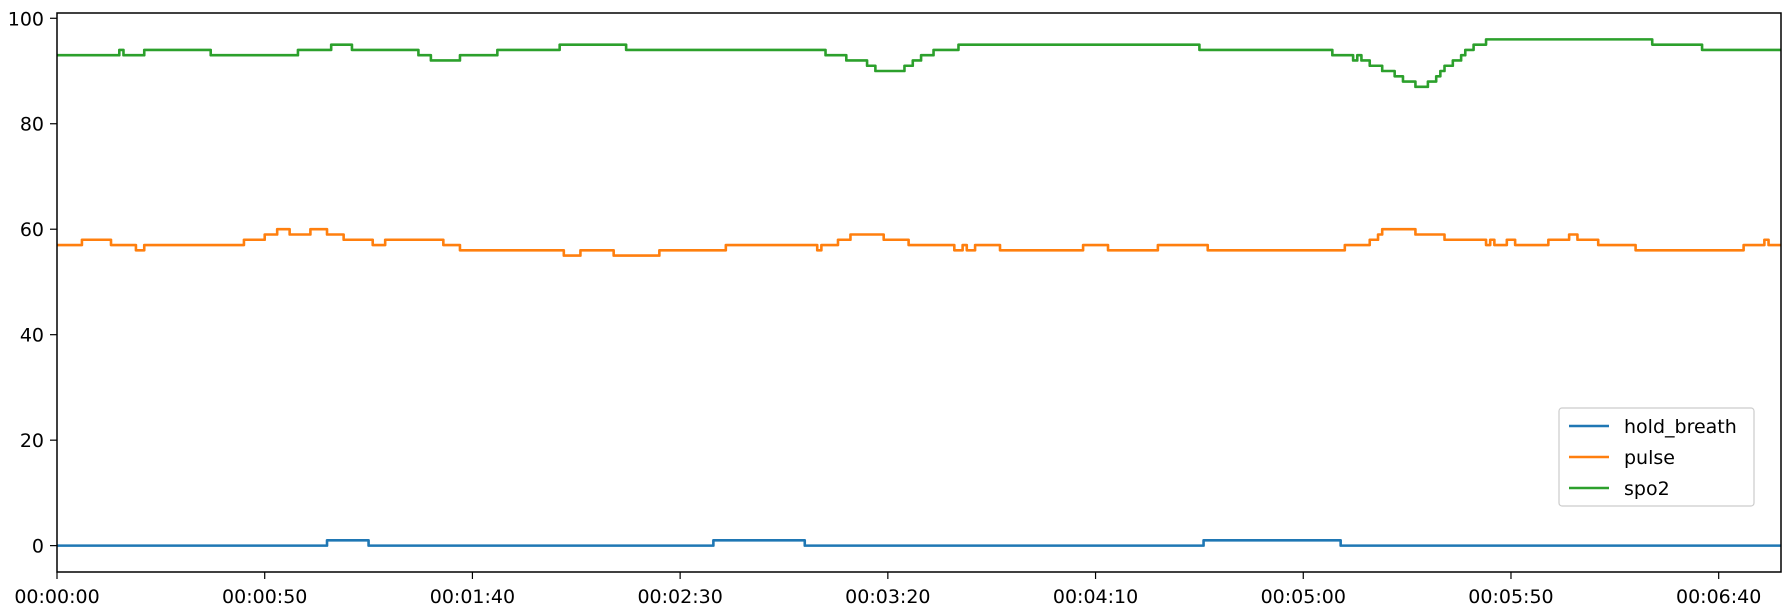 The width and height of the screenshot is (1789, 614). Describe the element at coordinates (56, 597) in the screenshot. I see `x-tick-label: 00:00:00` at that location.